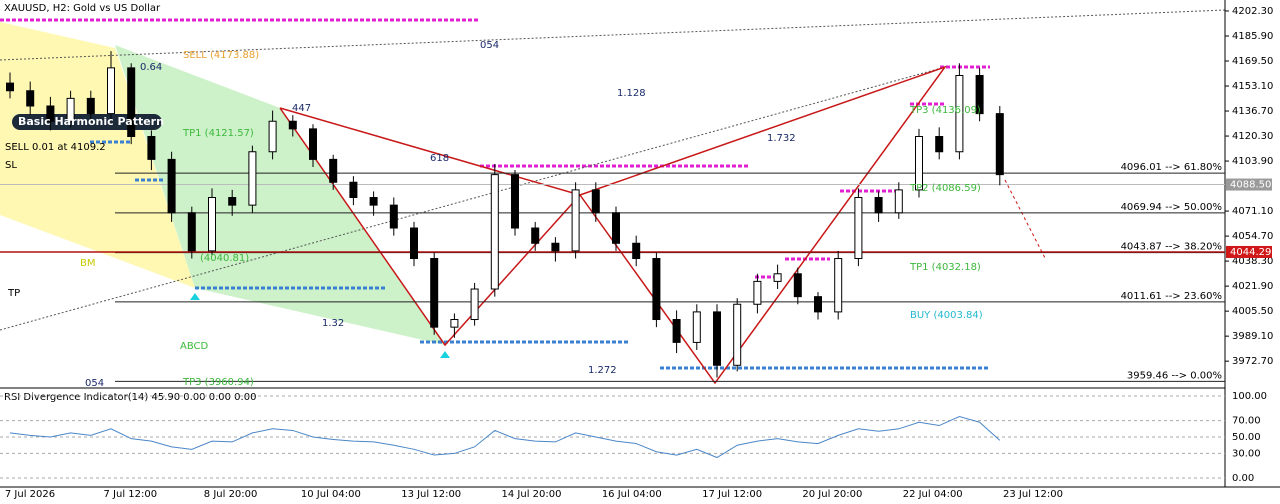  I want to click on annotation: ABCD, so click(194, 346).